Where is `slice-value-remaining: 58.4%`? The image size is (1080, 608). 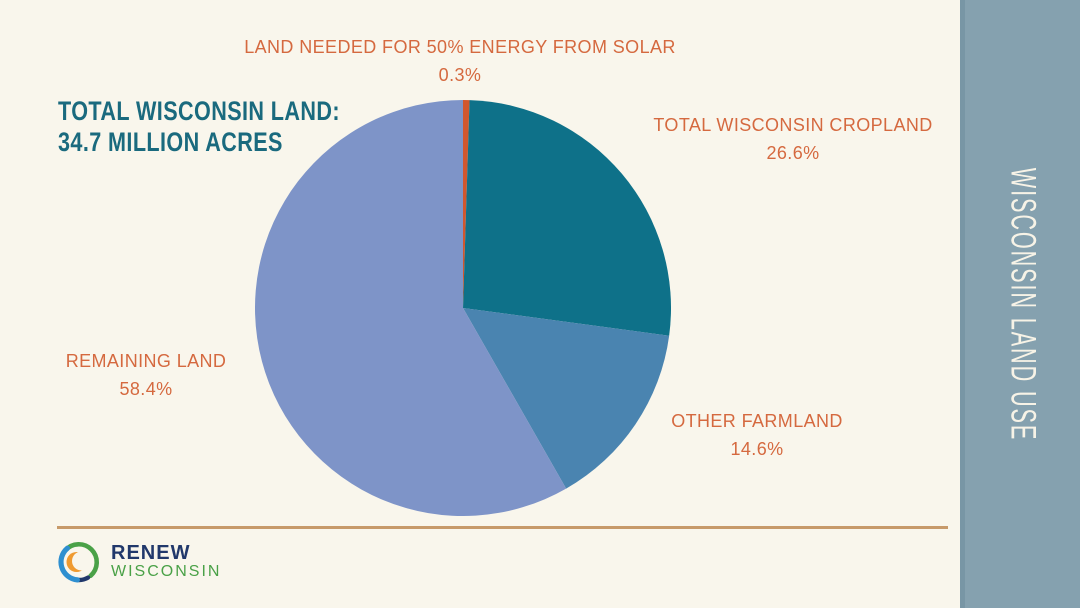 slice-value-remaining: 58.4% is located at coordinates (146, 389).